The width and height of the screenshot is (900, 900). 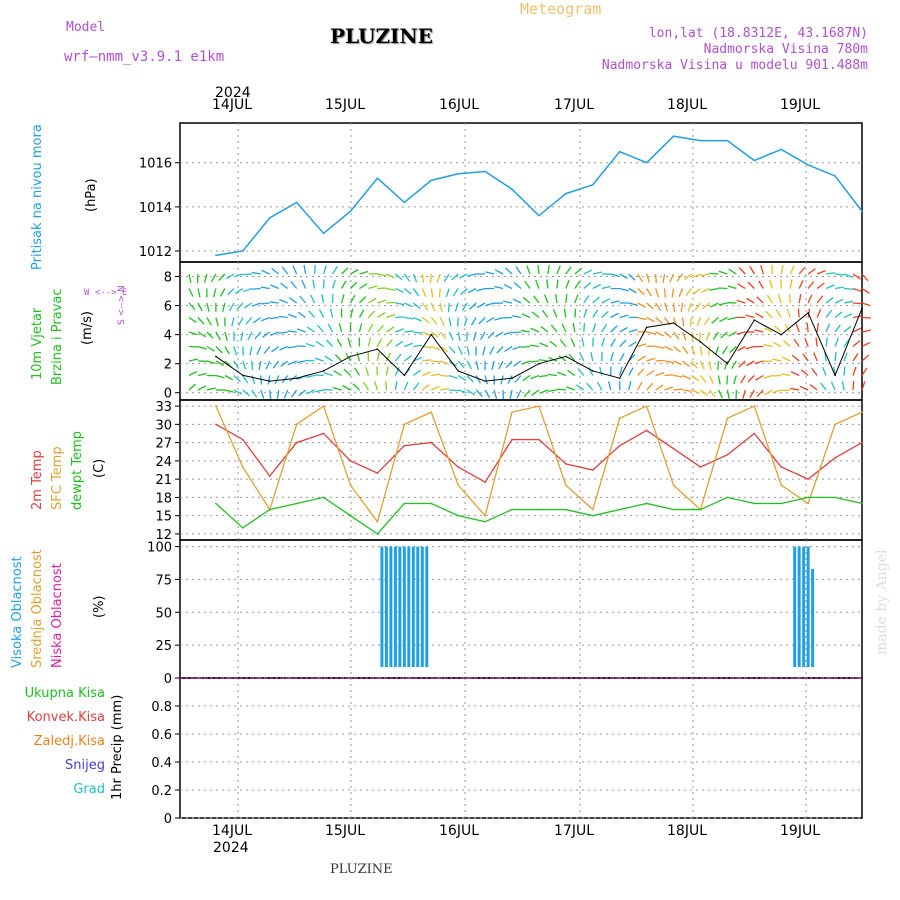 I want to click on y-tick-label: 25, so click(x=163, y=646).